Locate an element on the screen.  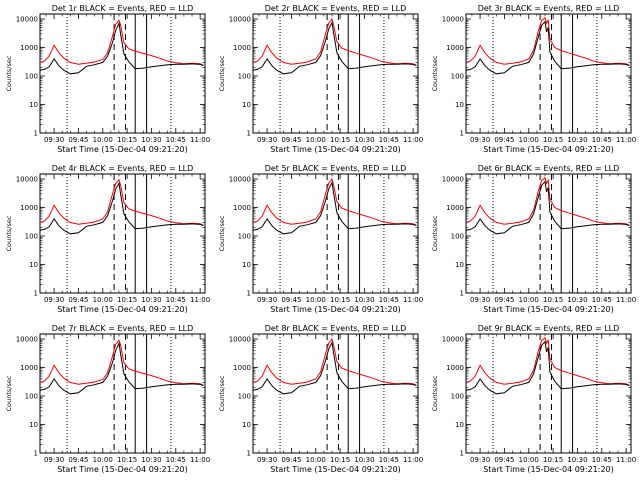
chart-title: Det 5r BLACK = Events, RED = LLD is located at coordinates (336, 168).